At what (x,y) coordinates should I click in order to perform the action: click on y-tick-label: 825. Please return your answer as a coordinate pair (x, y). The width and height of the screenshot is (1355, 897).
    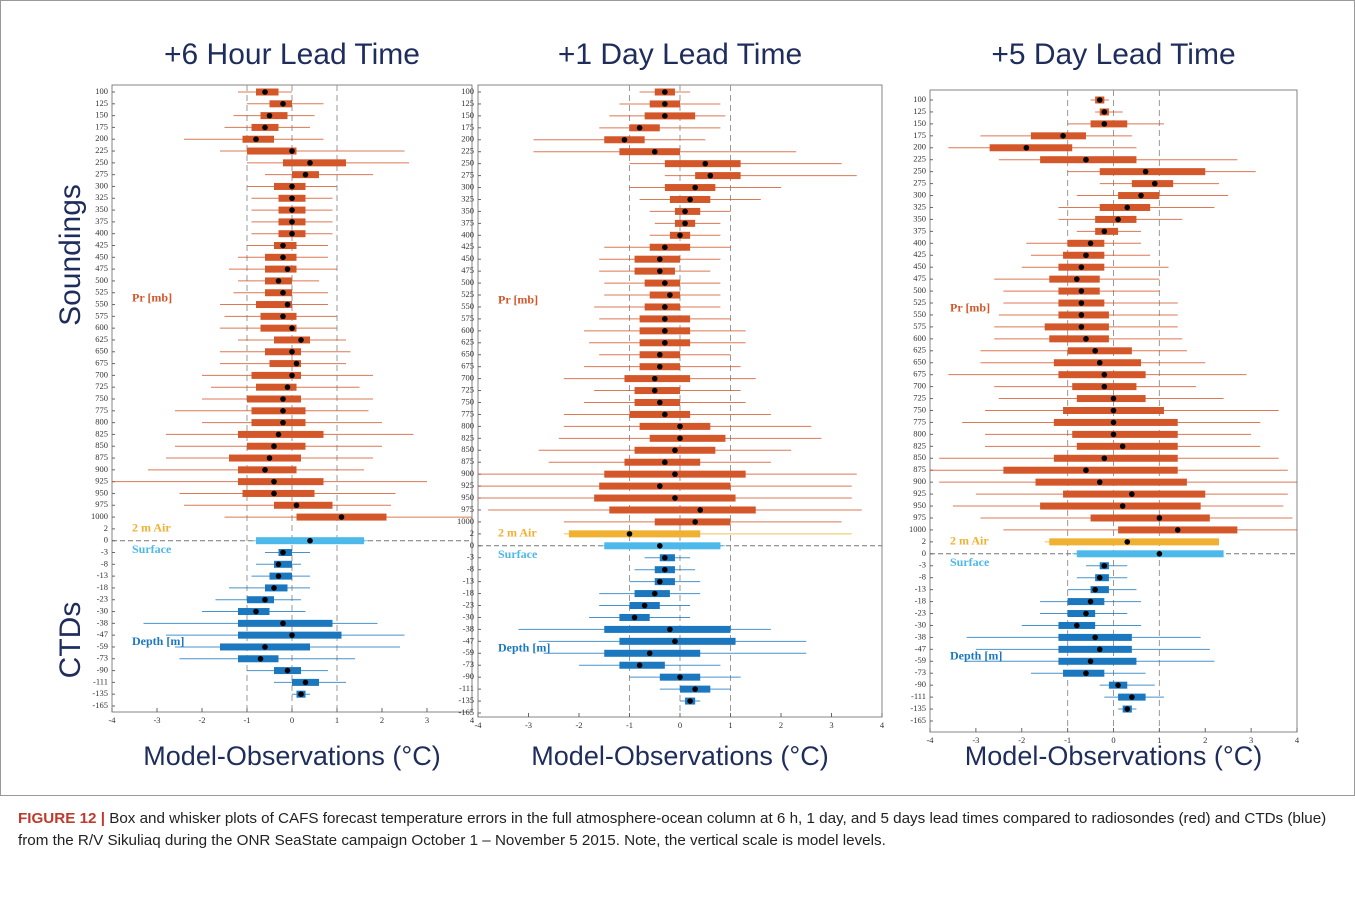
    Looking at the image, I should click on (919, 445).